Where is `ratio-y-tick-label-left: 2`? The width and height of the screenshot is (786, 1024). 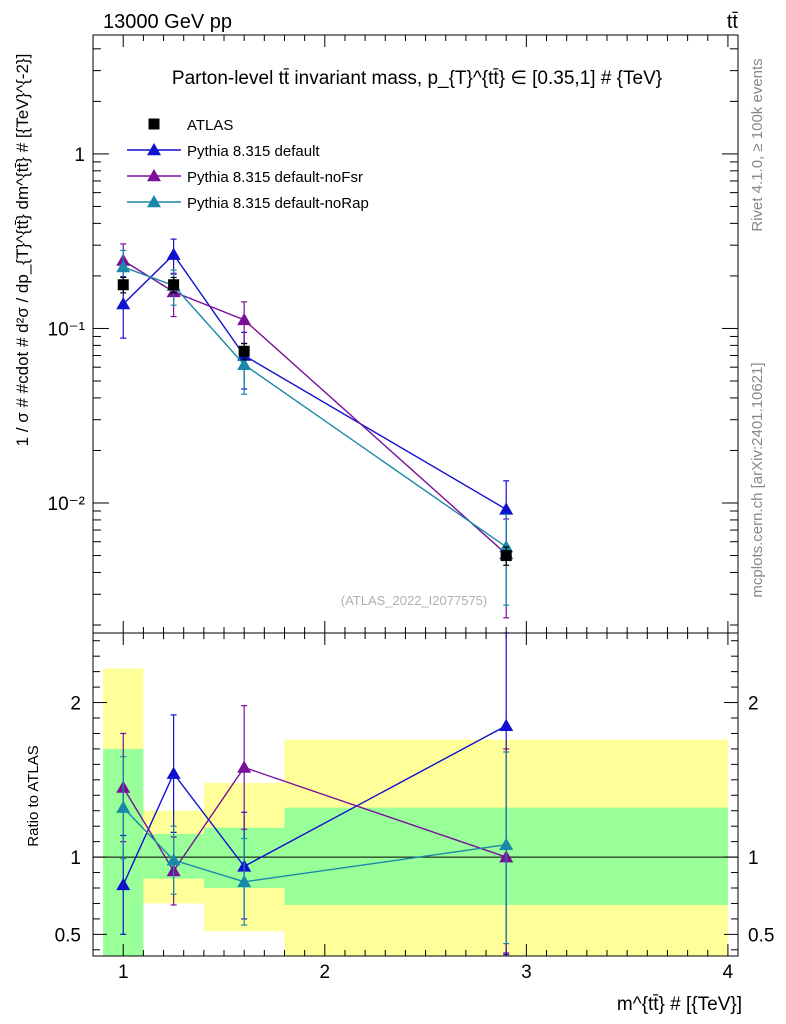 ratio-y-tick-label-left: 2 is located at coordinates (75, 704).